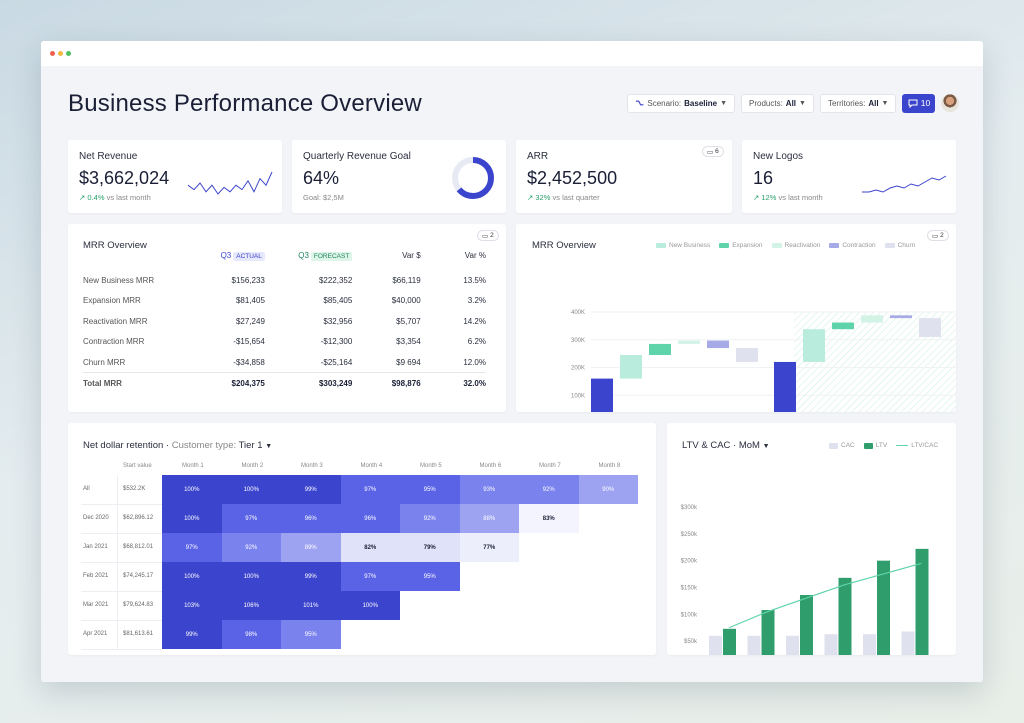 The height and width of the screenshot is (723, 1024). Describe the element at coordinates (249, 256) in the screenshot. I see `actual-tag: ACTUAL` at that location.